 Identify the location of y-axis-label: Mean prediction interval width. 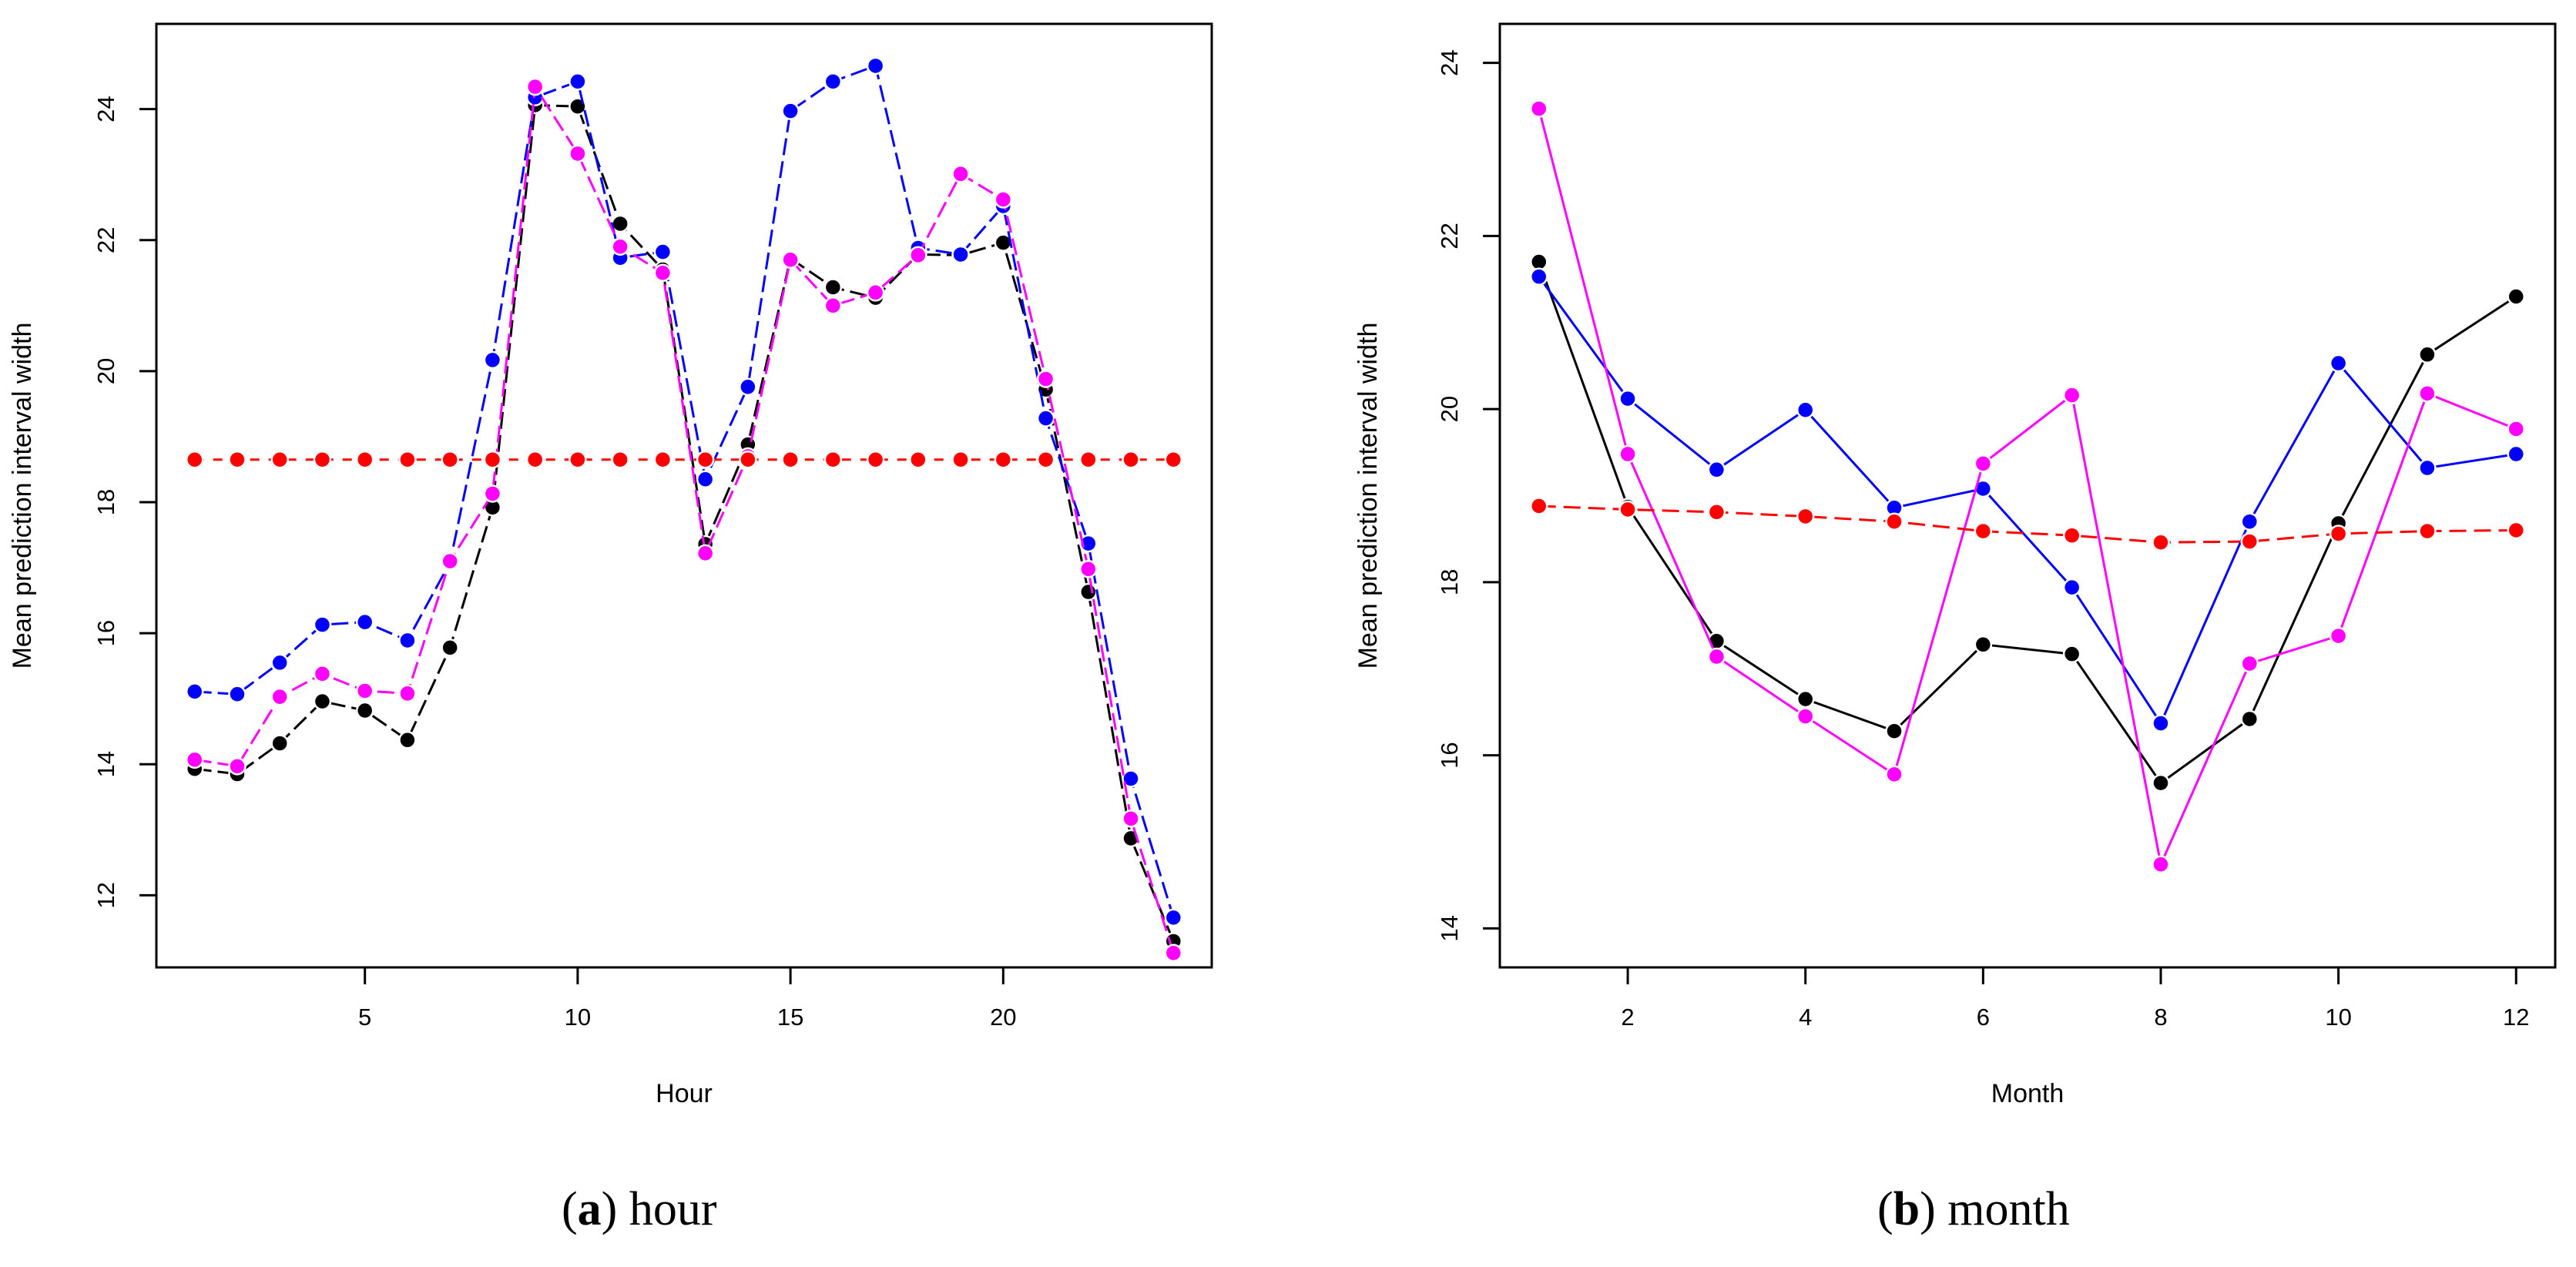
(1368, 496).